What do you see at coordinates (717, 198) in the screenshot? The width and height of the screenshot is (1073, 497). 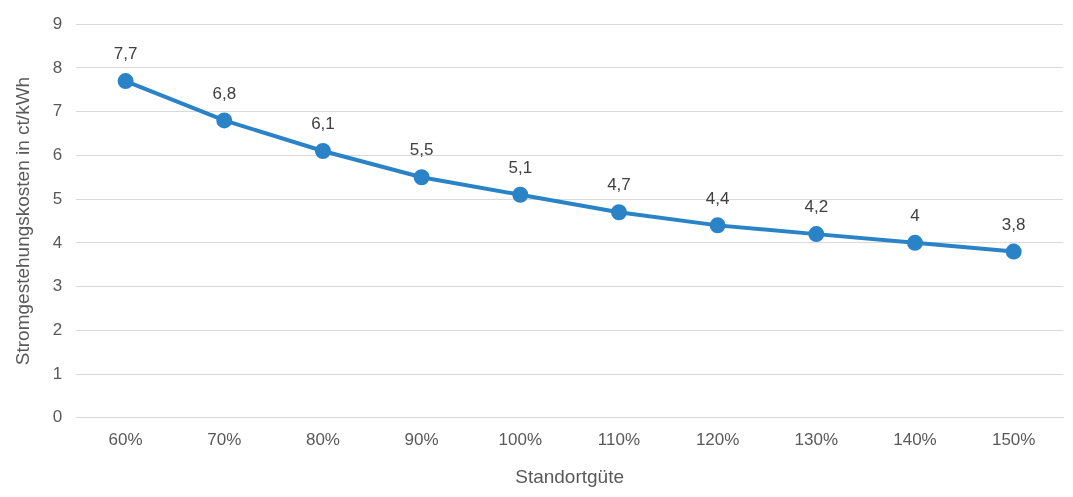 I see `data-label: 4,4` at bounding box center [717, 198].